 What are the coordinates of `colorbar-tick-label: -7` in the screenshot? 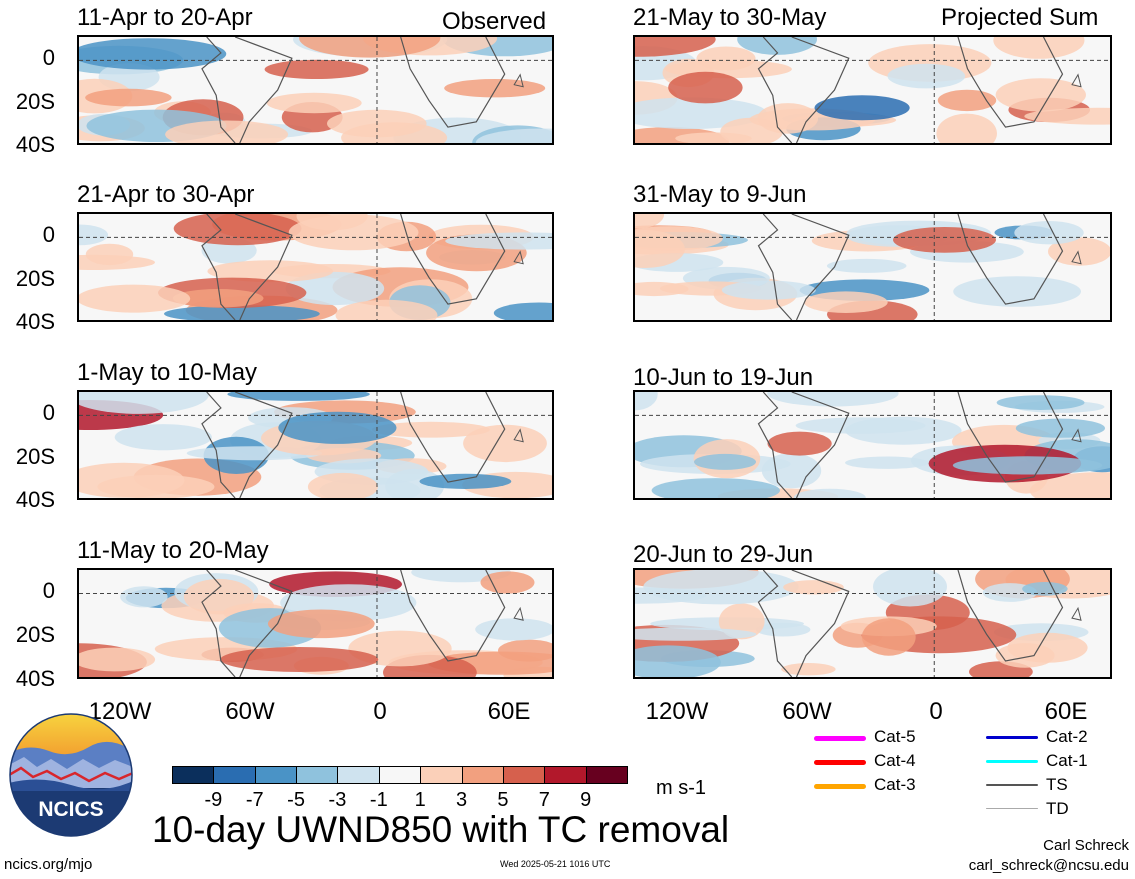 It's located at (254, 800).